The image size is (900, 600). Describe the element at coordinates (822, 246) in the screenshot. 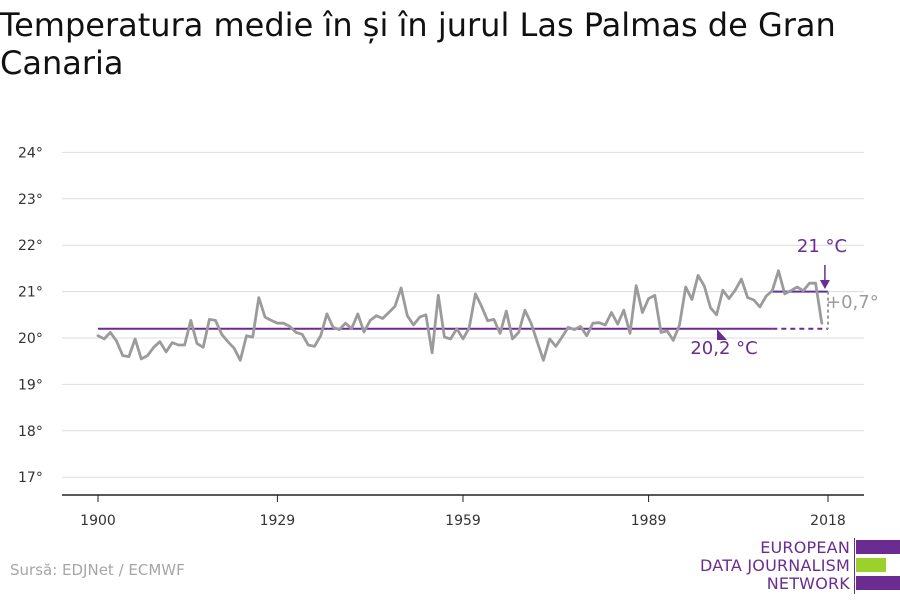

I see `recent-average-label: 21 °C` at that location.